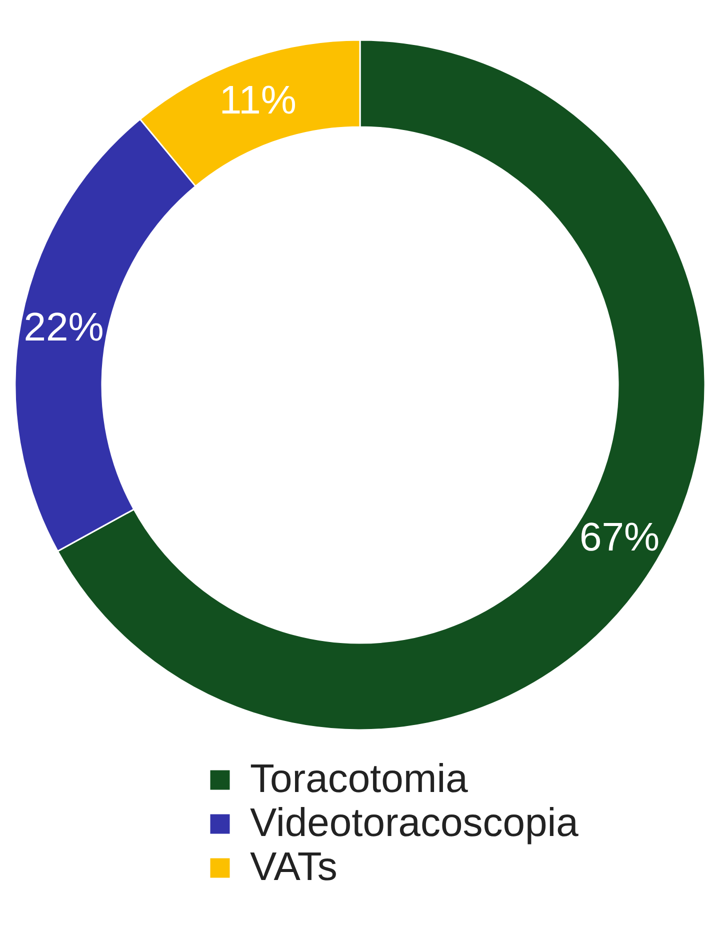 The height and width of the screenshot is (933, 721). I want to click on data-label: 11%, so click(257, 100).